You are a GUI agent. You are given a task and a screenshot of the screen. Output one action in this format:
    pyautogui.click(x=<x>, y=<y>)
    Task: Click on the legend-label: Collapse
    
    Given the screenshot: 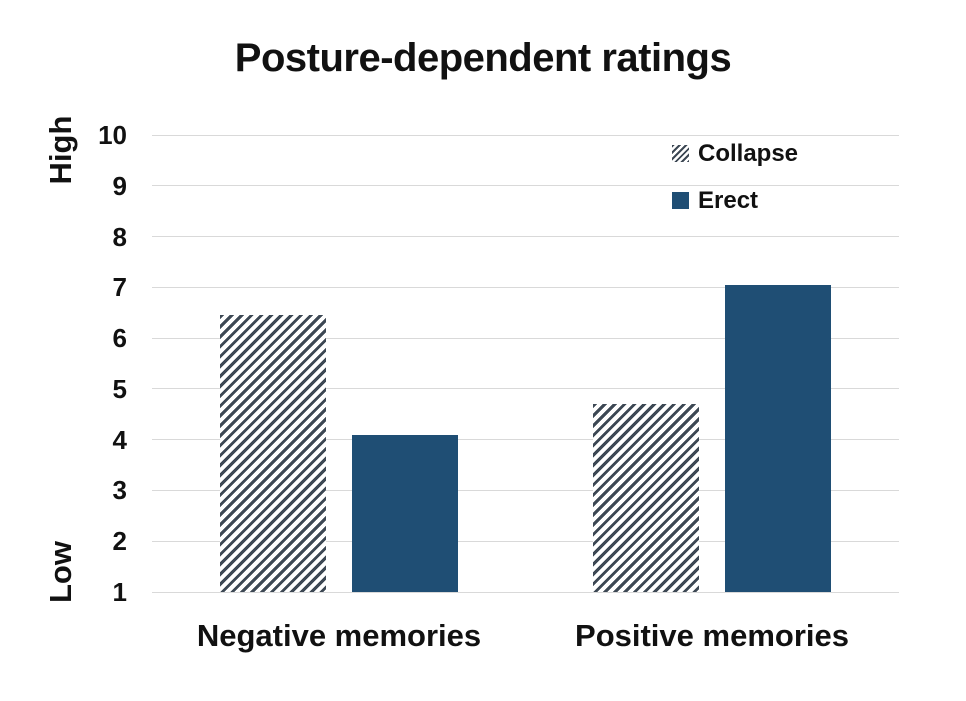 What is the action you would take?
    pyautogui.click(x=748, y=153)
    